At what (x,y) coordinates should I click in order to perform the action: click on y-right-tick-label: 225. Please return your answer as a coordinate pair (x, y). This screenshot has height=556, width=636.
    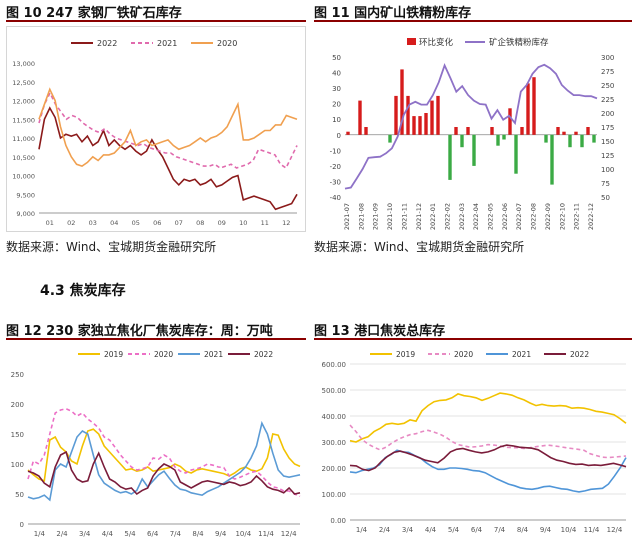
    Looking at the image, I should click on (607, 100).